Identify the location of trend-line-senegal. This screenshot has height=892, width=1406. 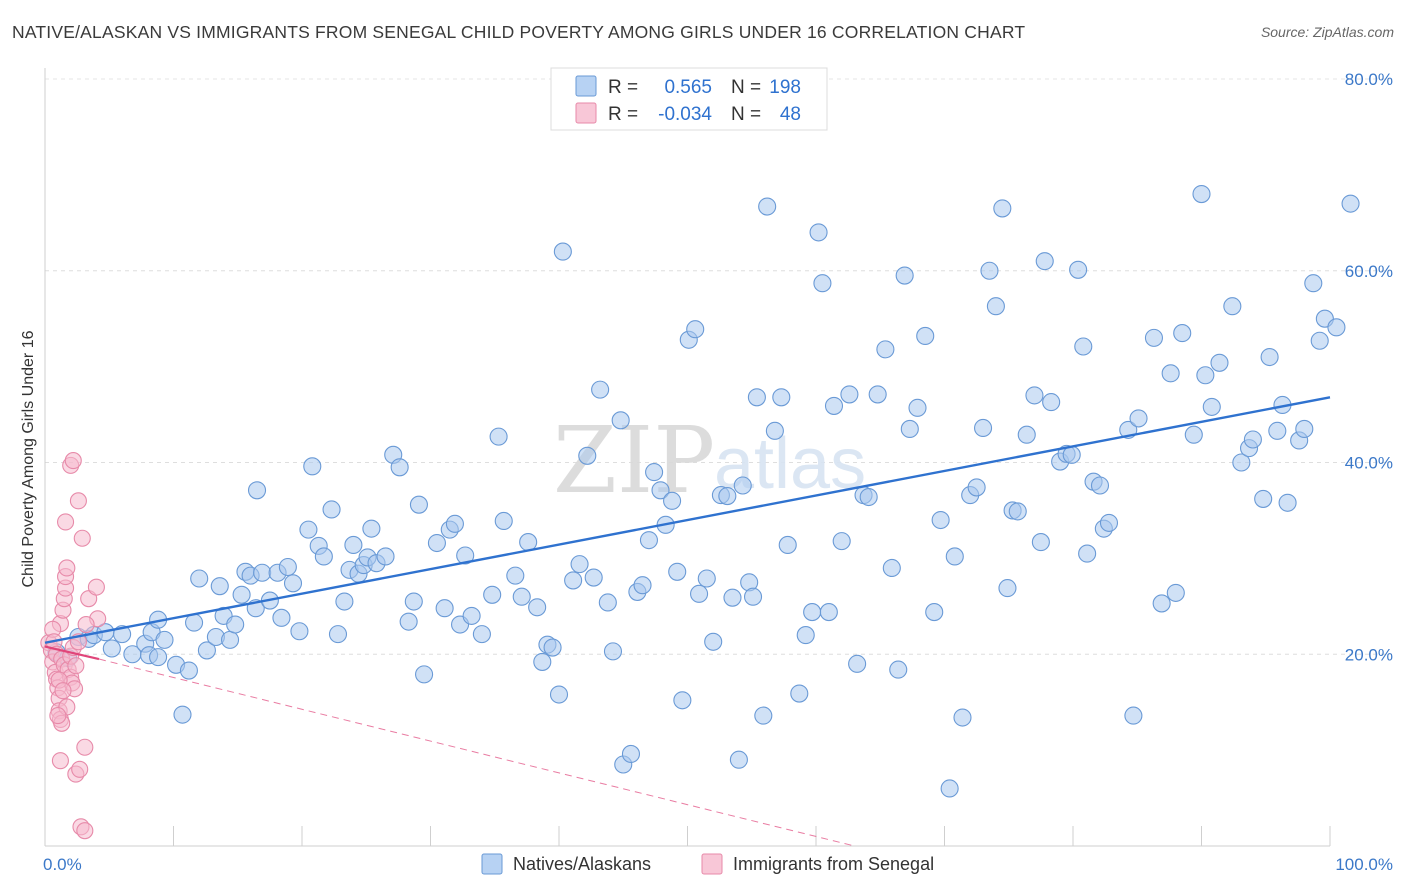
(72, 653).